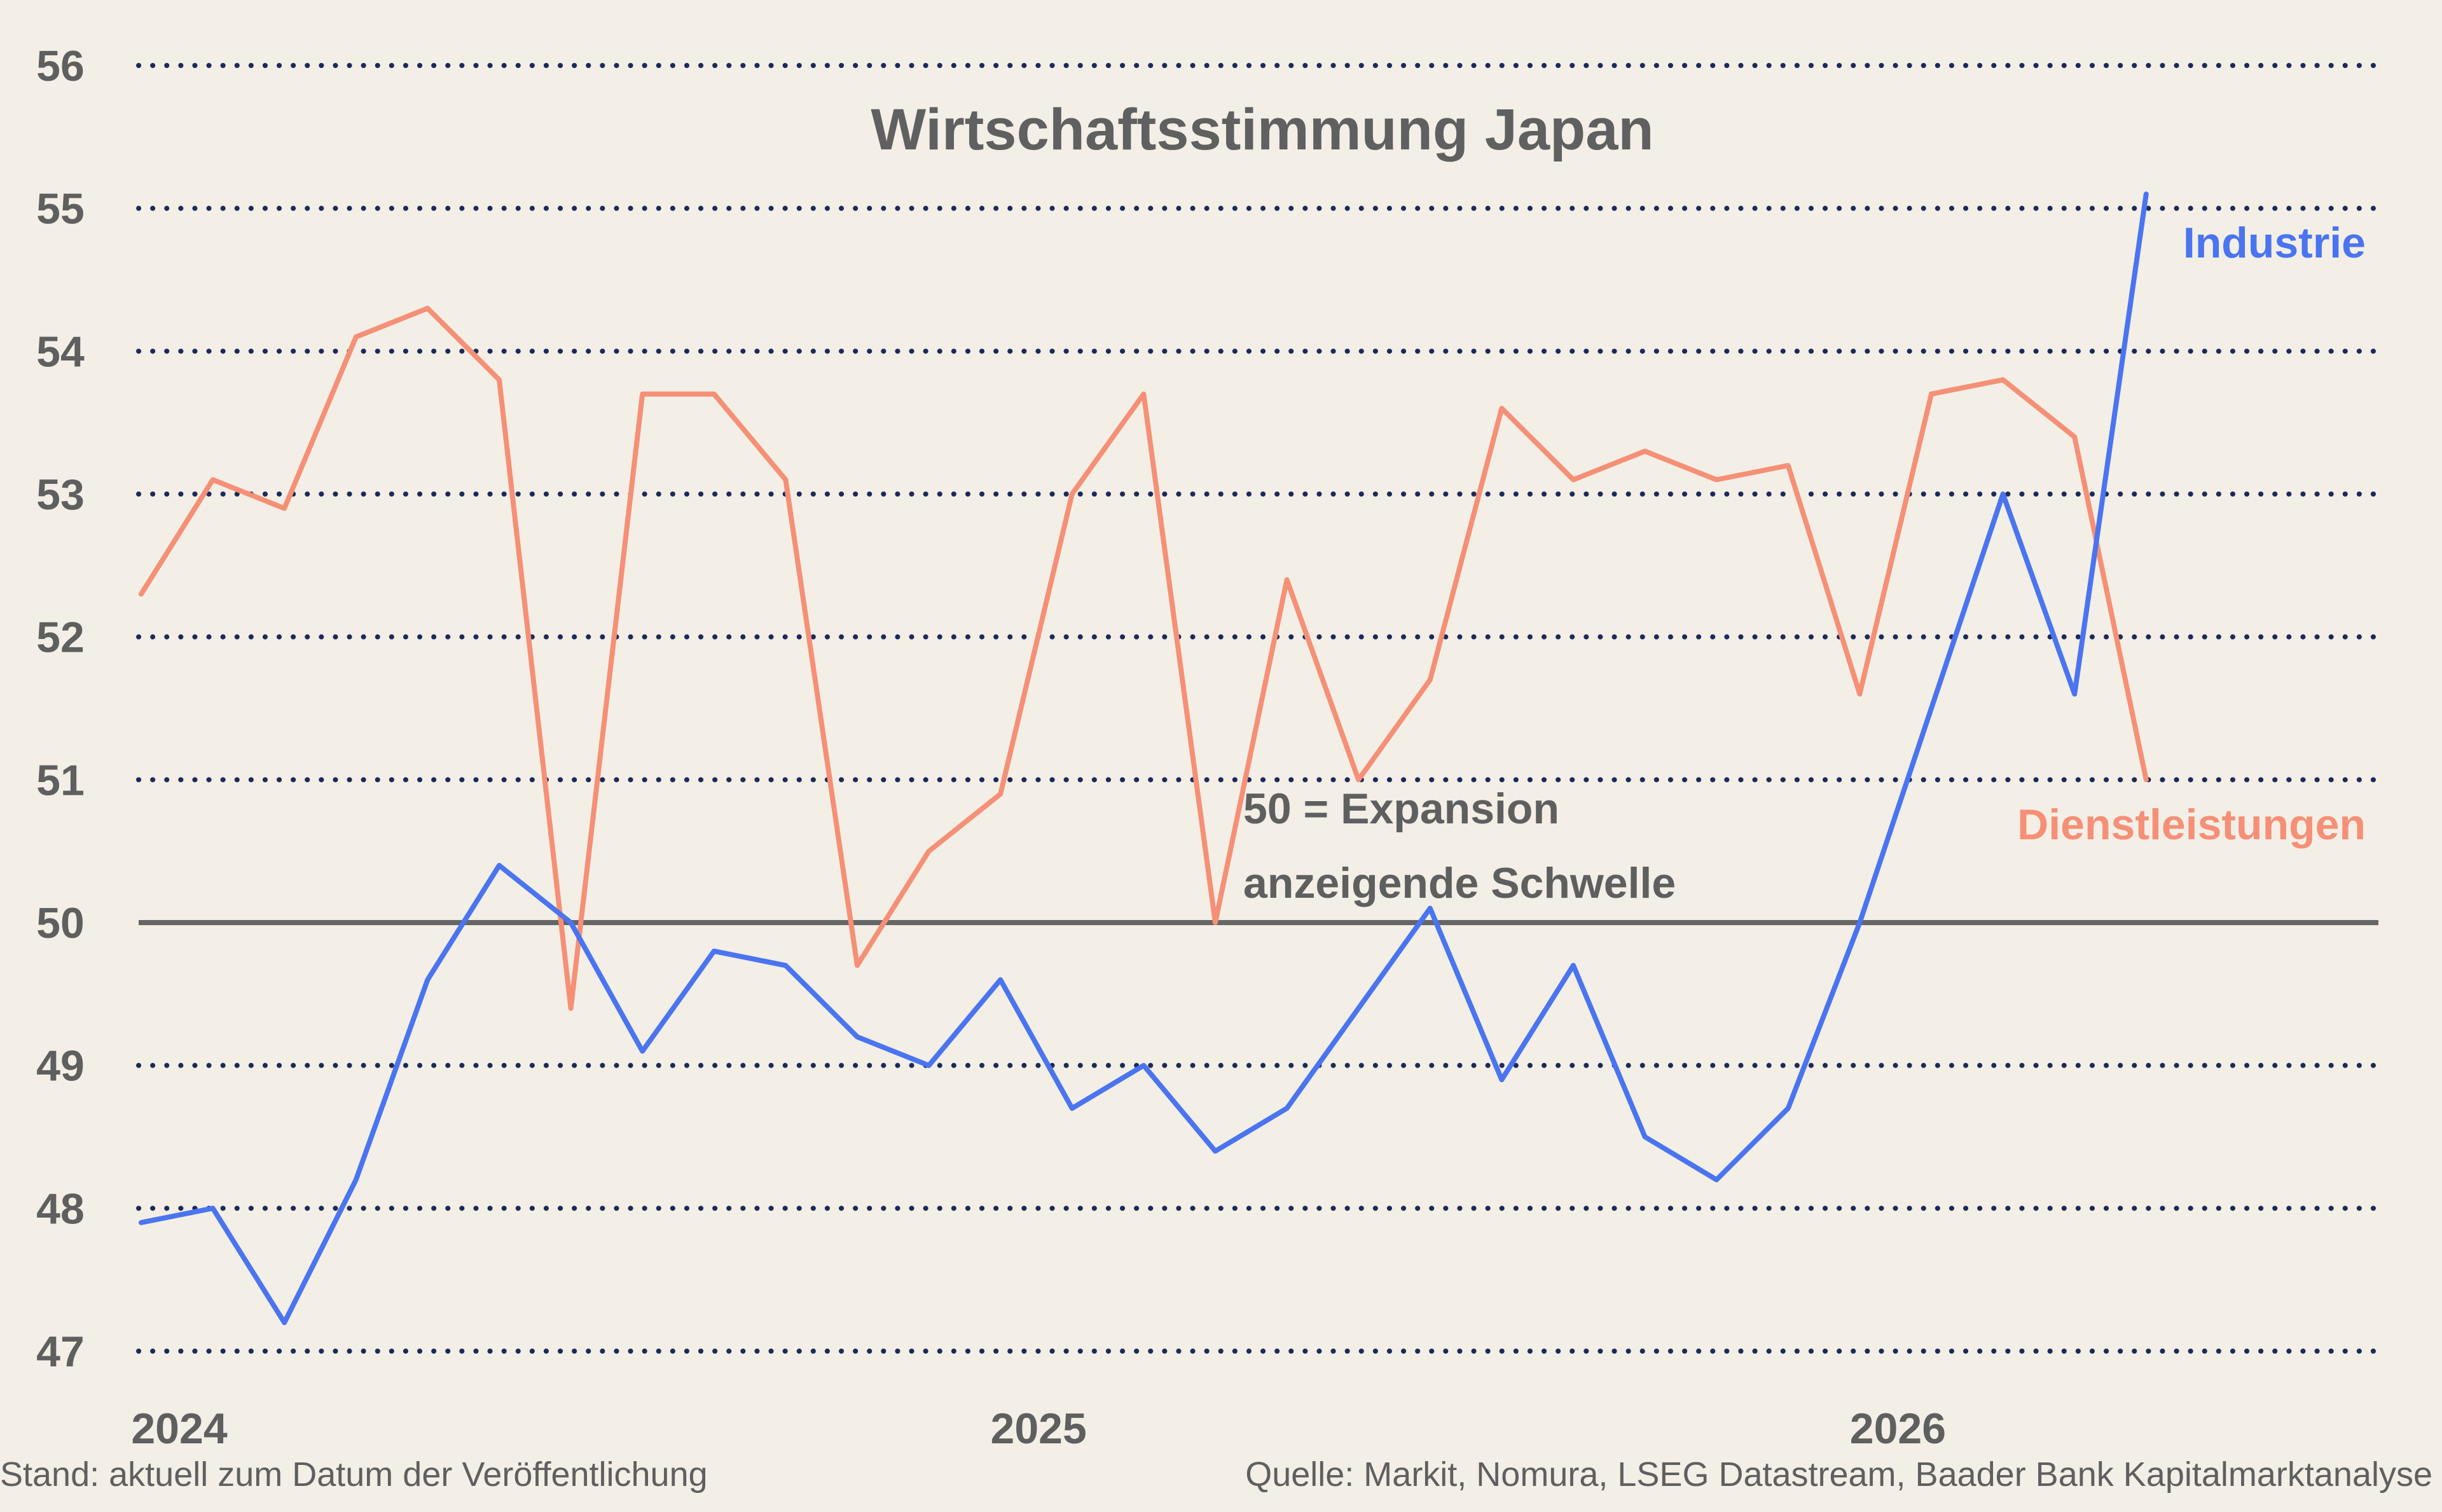 This screenshot has height=1512, width=2442. I want to click on y-tick-label-55: 55, so click(60, 209).